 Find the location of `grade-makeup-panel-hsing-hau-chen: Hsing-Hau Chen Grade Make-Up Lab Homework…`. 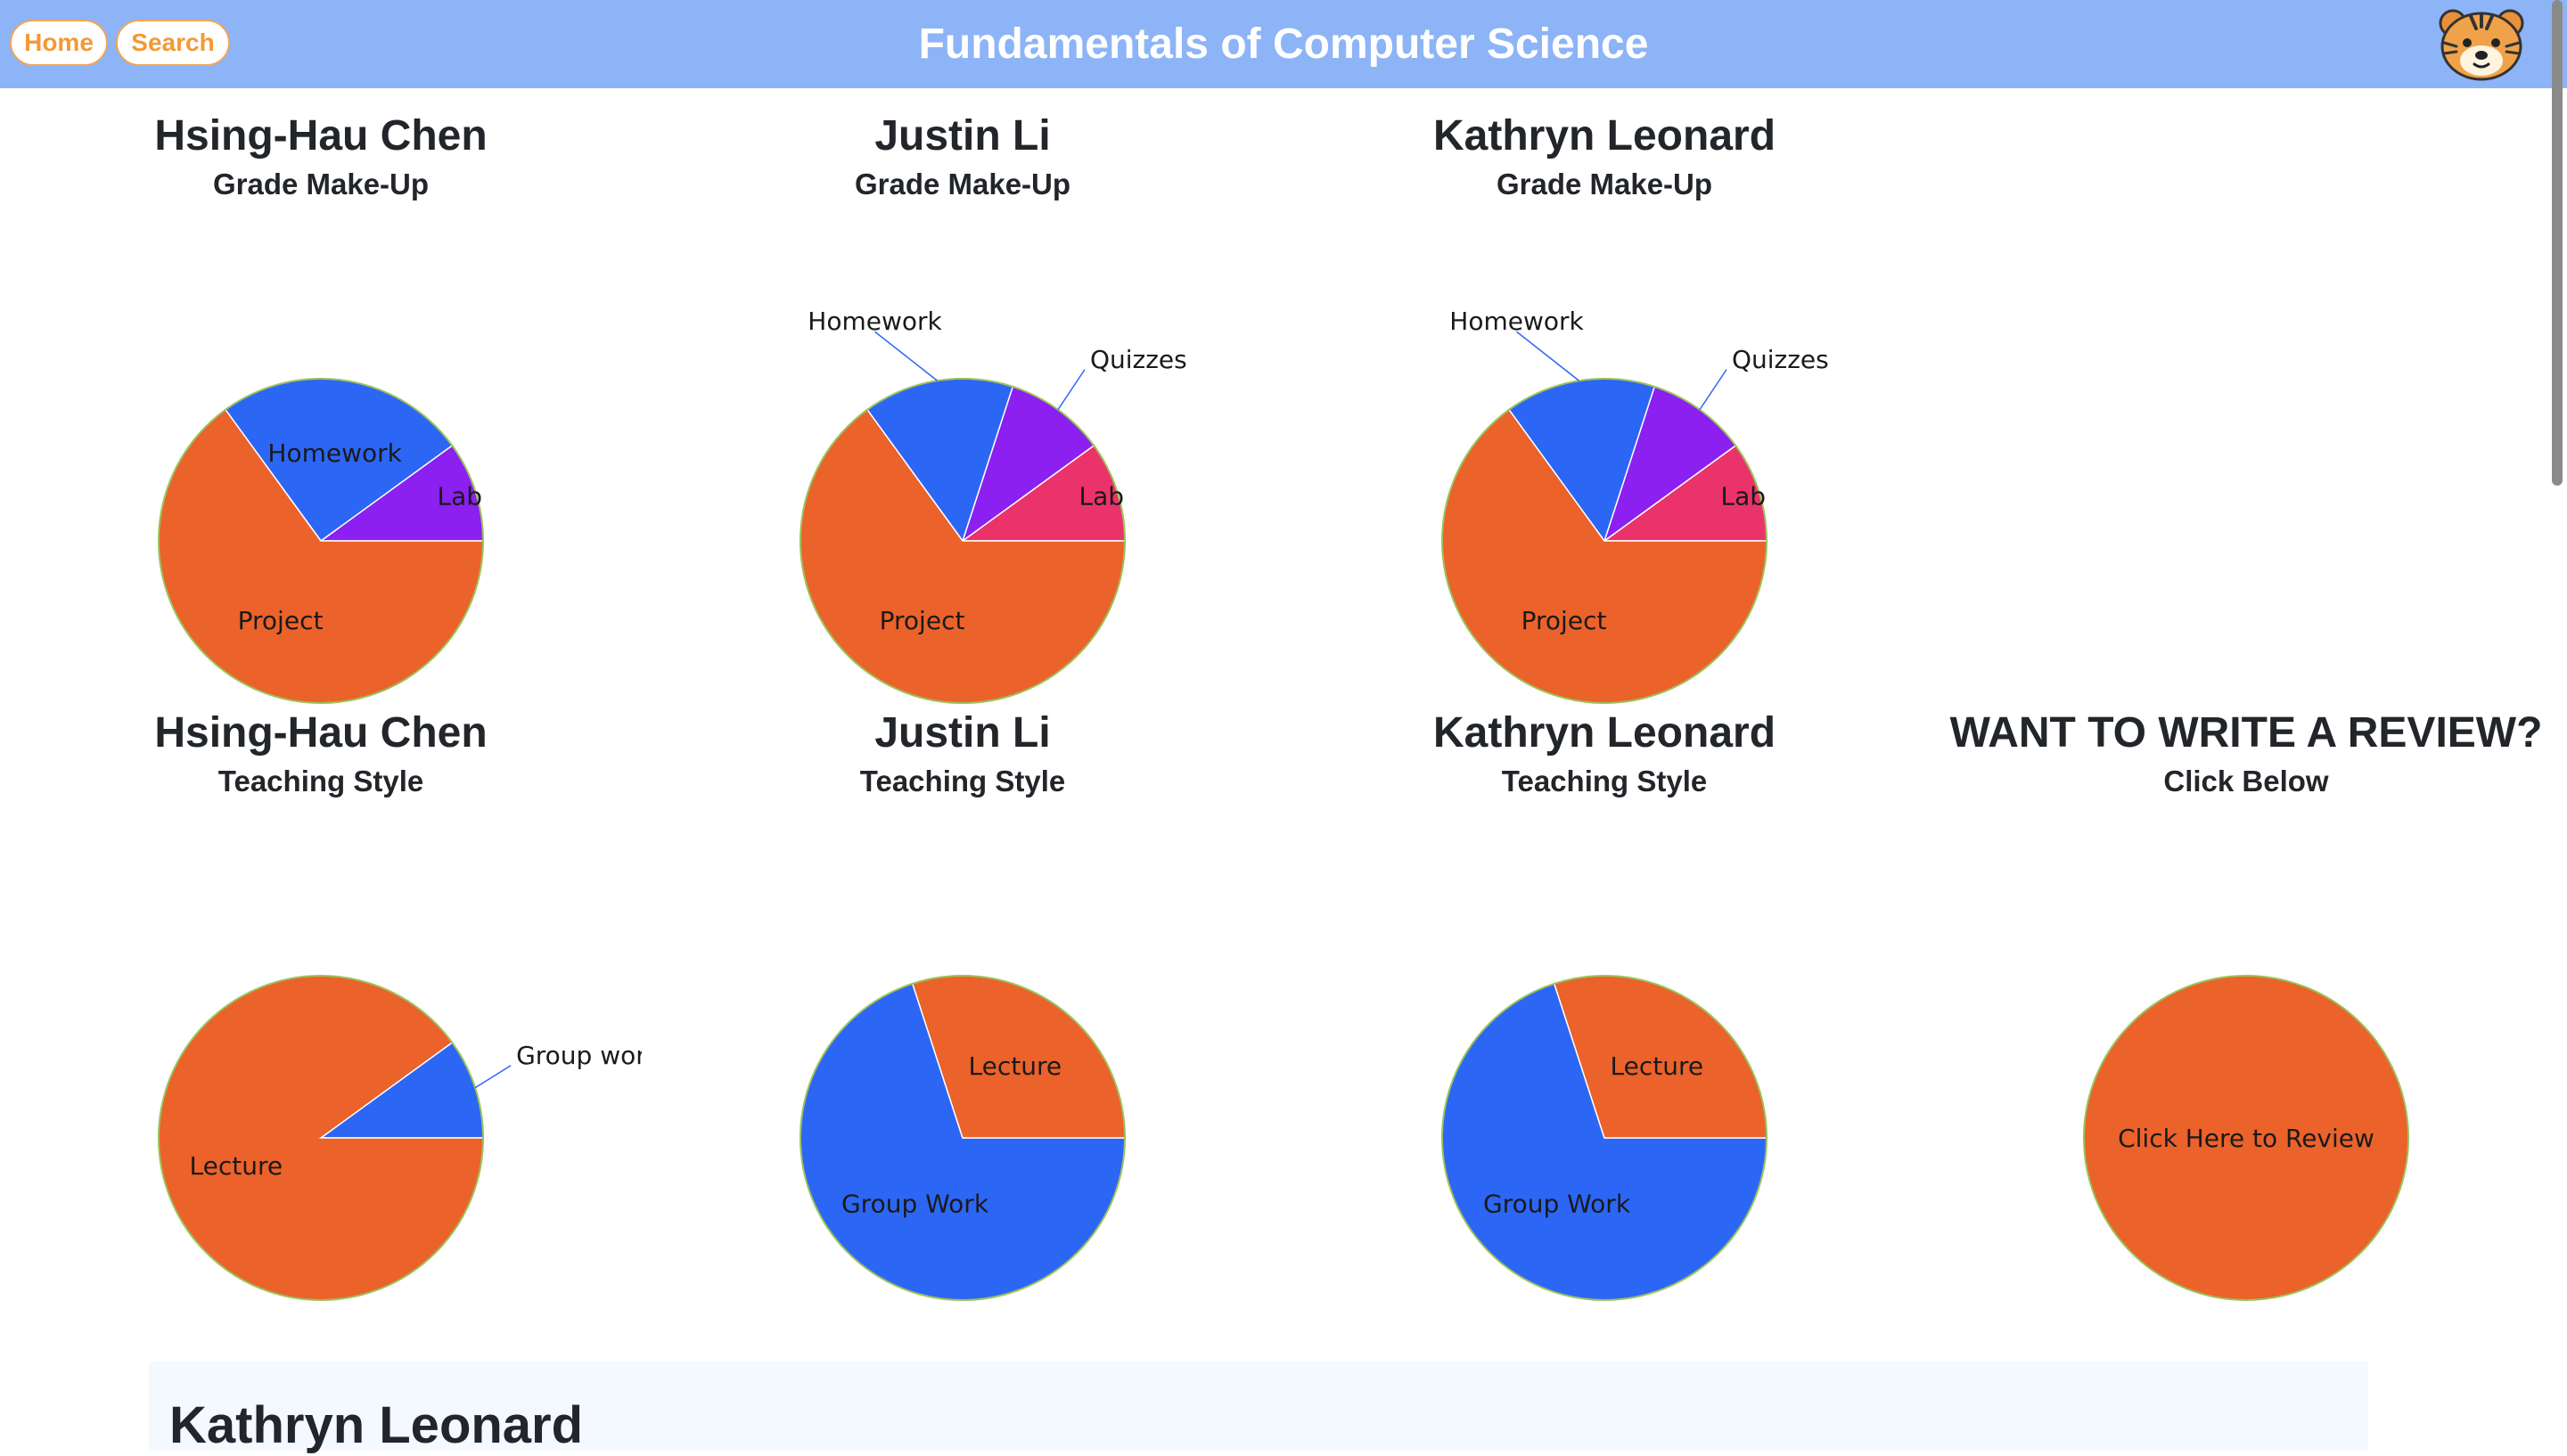

grade-makeup-panel-hsing-hau-chen: Hsing-Hau Chen Grade Make-Up Lab Homework… is located at coordinates (321, 409).